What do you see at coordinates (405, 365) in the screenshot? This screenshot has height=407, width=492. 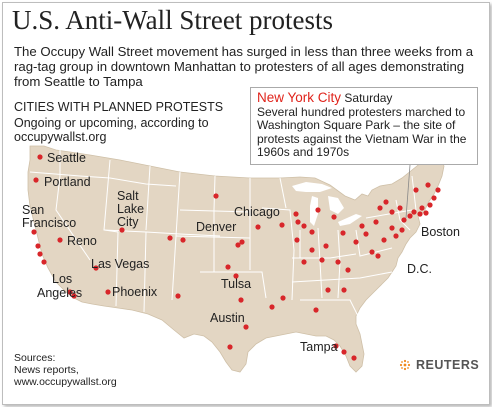 I see `reuters-logo-icon` at bounding box center [405, 365].